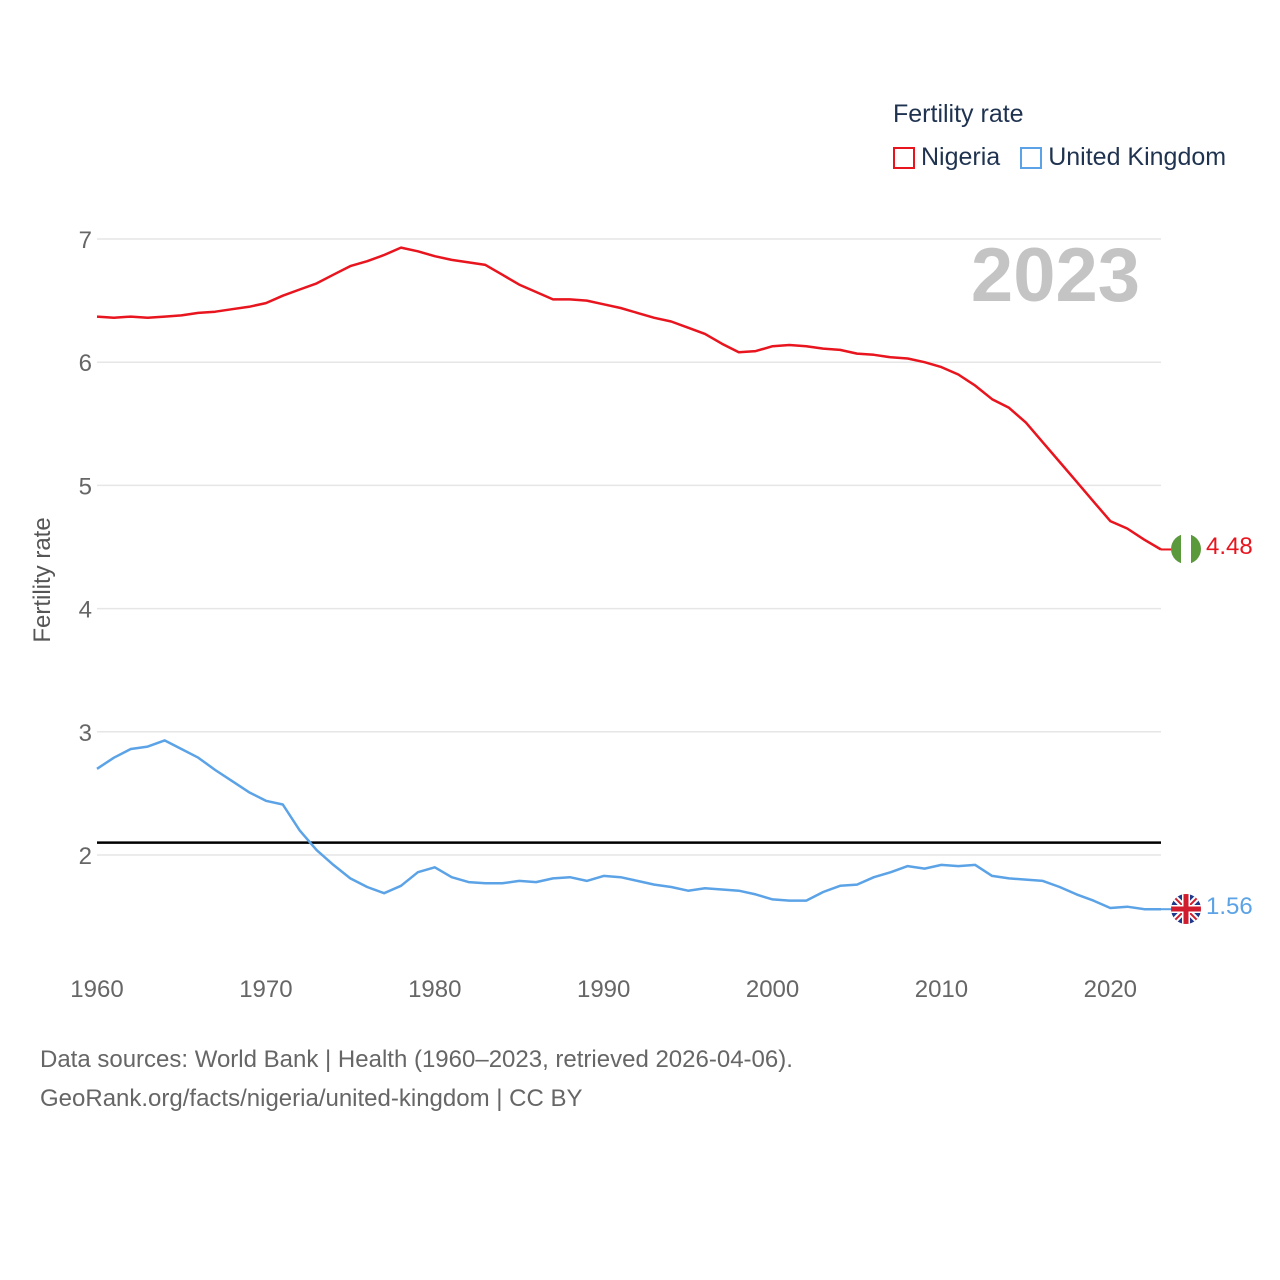  What do you see at coordinates (1186, 909) in the screenshot?
I see `uk-flag-icon` at bounding box center [1186, 909].